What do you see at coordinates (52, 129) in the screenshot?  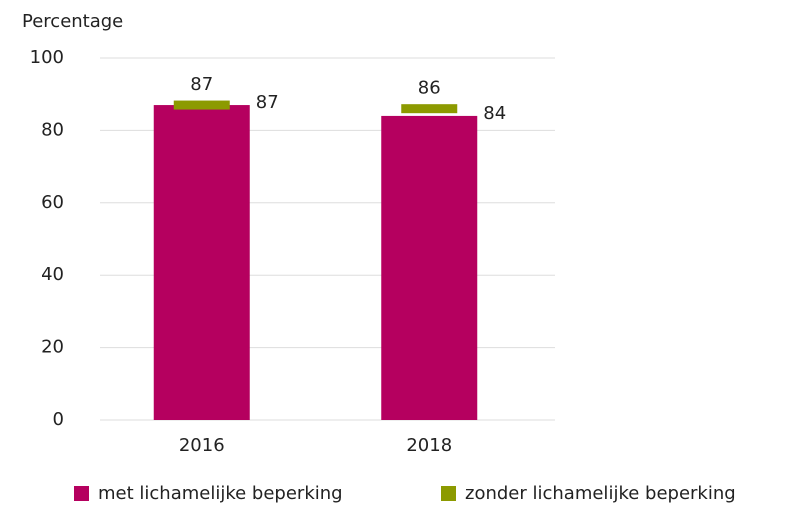 I see `y-tick-label: 80` at bounding box center [52, 129].